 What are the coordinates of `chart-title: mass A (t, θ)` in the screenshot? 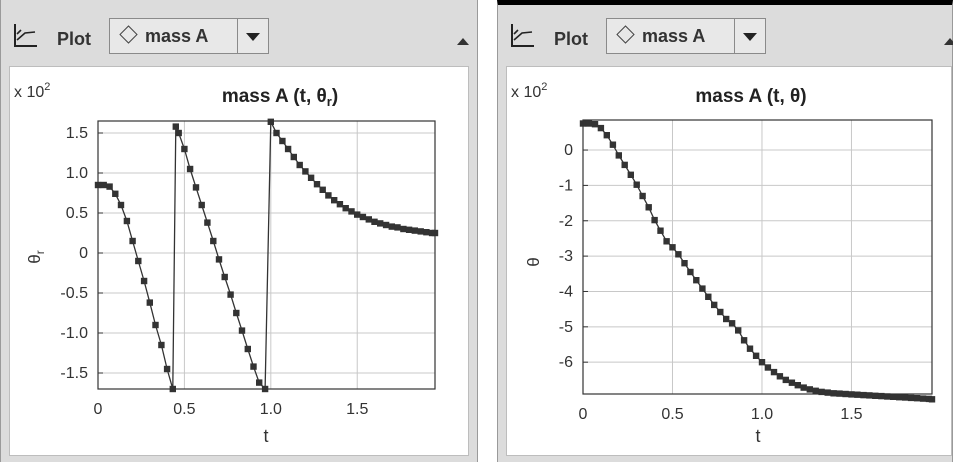 It's located at (750, 96).